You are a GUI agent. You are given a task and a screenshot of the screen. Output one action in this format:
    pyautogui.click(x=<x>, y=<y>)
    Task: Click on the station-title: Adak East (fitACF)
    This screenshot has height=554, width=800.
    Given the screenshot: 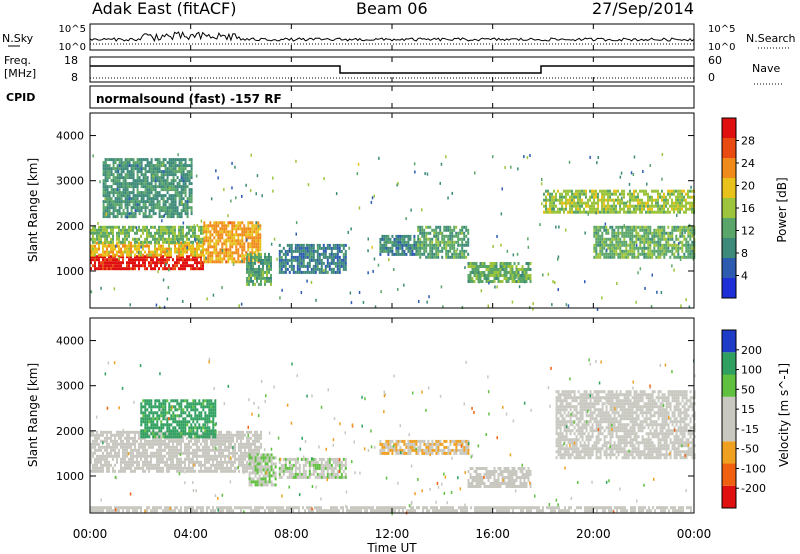 What is the action you would take?
    pyautogui.click(x=164, y=9)
    